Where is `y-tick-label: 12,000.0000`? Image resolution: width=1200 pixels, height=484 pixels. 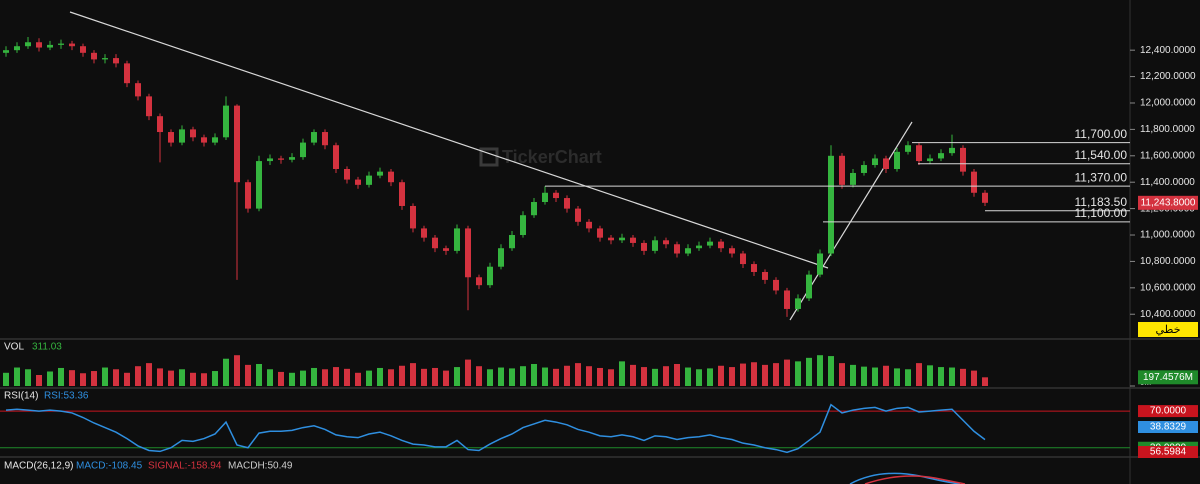
y-tick-label: 12,000.0000 is located at coordinates (1168, 103).